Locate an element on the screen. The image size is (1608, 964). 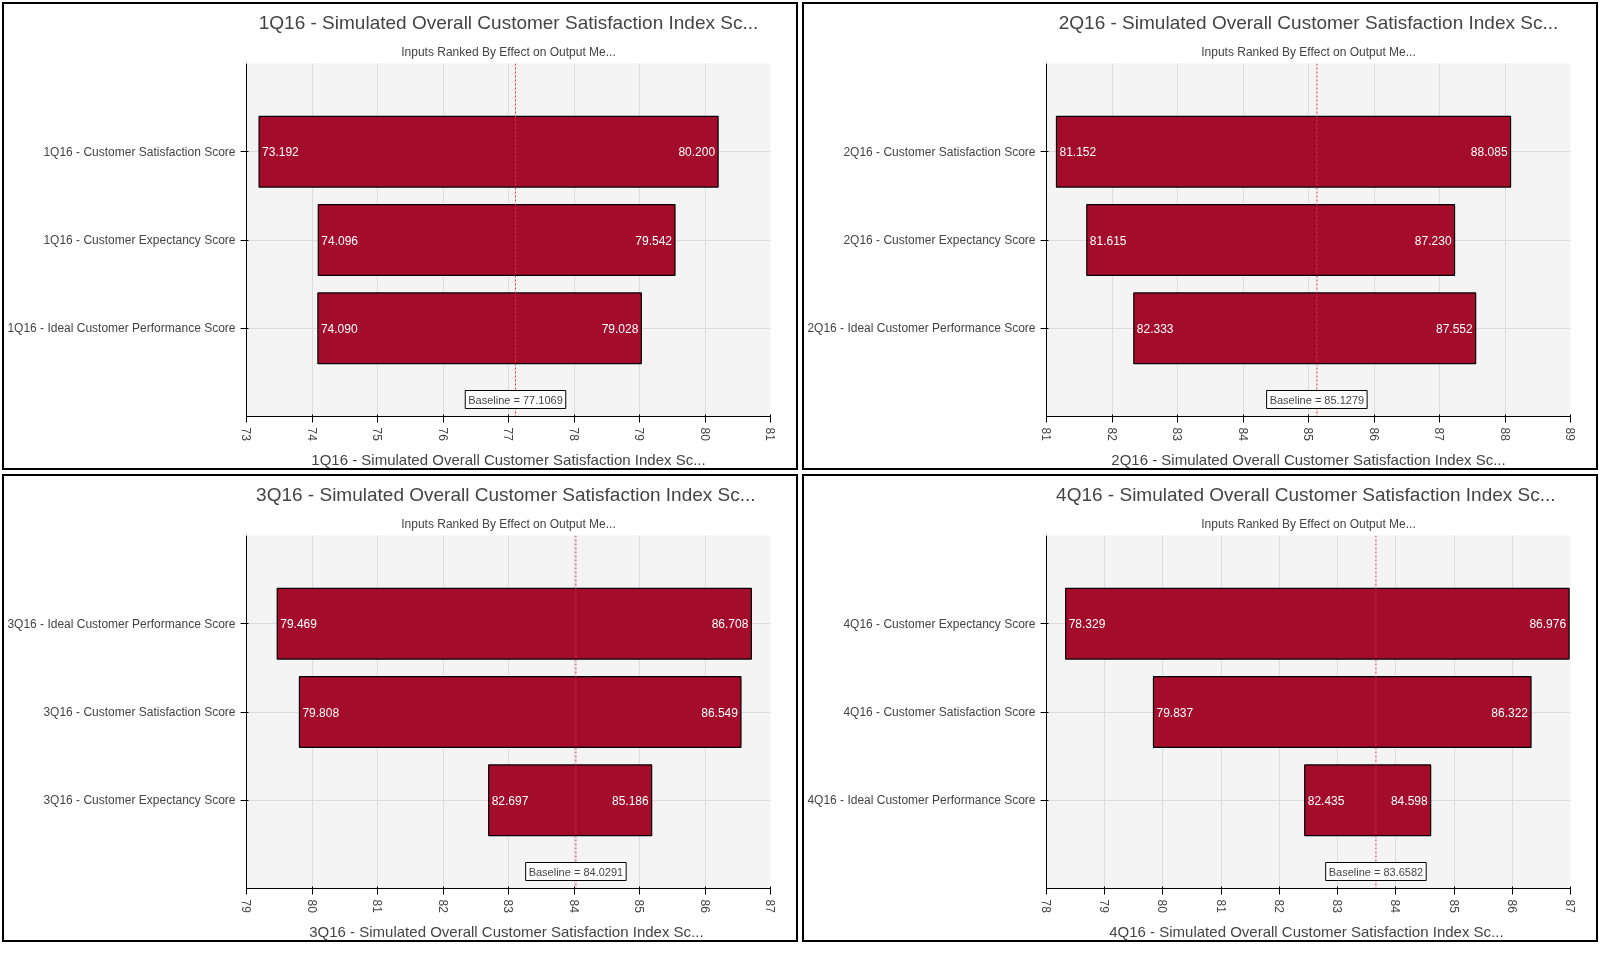
y-tick-label: 4Q16 - Ideal Customer Performance Score is located at coordinates (921, 800).